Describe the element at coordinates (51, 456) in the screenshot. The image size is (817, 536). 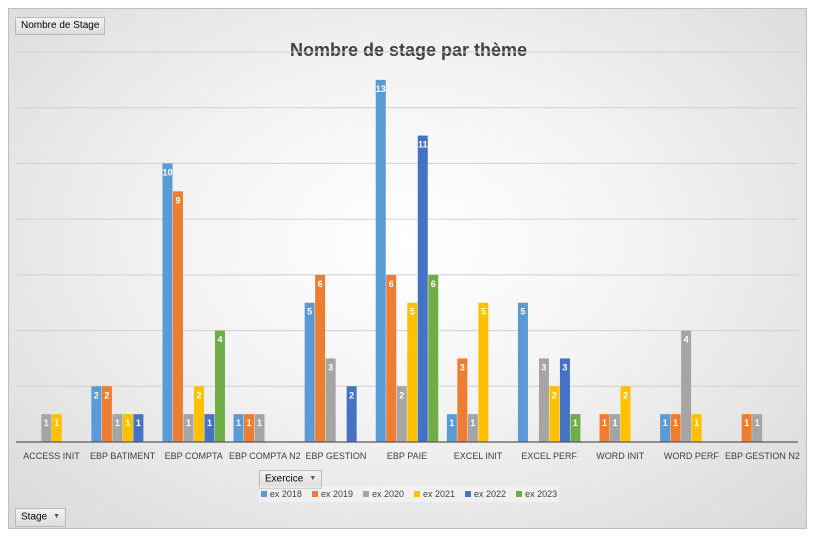
I see `x-tick-label: ACCESS INIT` at that location.